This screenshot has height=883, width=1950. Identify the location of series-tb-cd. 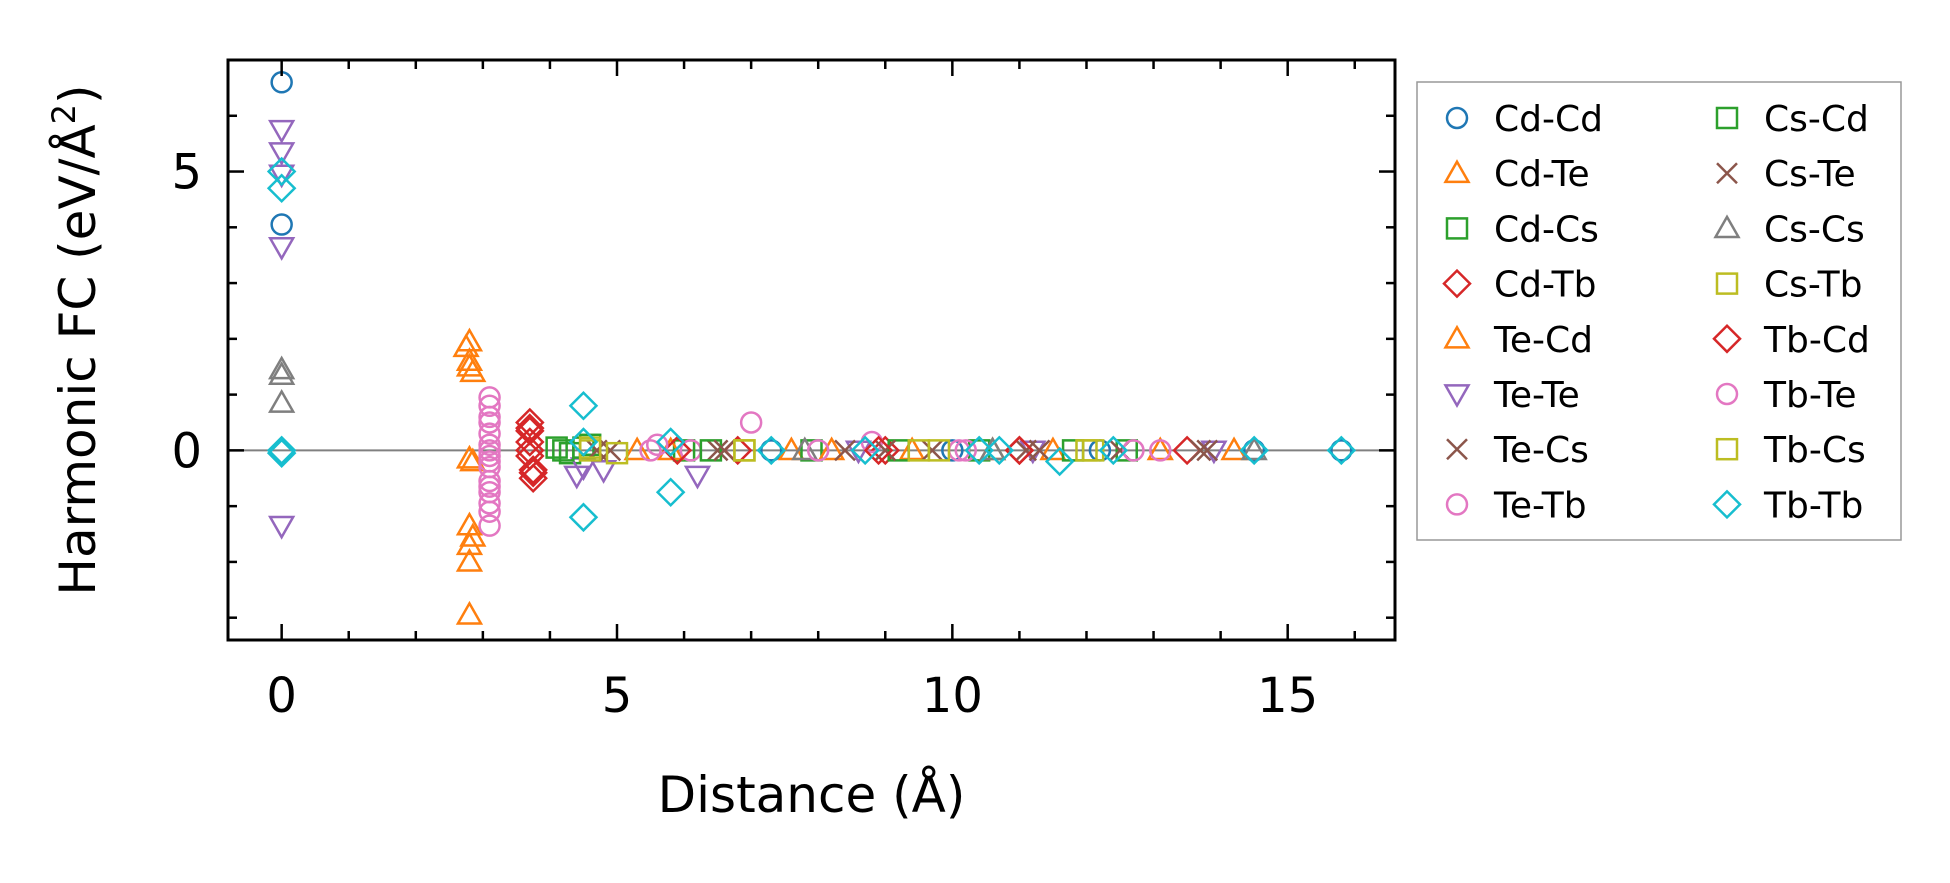
(775, 450).